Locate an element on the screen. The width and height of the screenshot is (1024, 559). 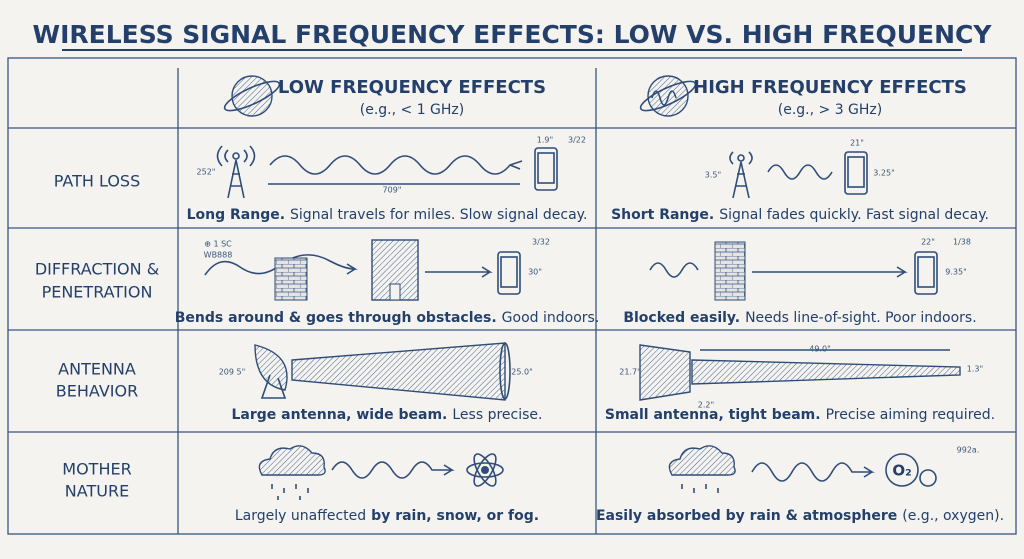
caption-bold: Long Range. is located at coordinates (236, 215).